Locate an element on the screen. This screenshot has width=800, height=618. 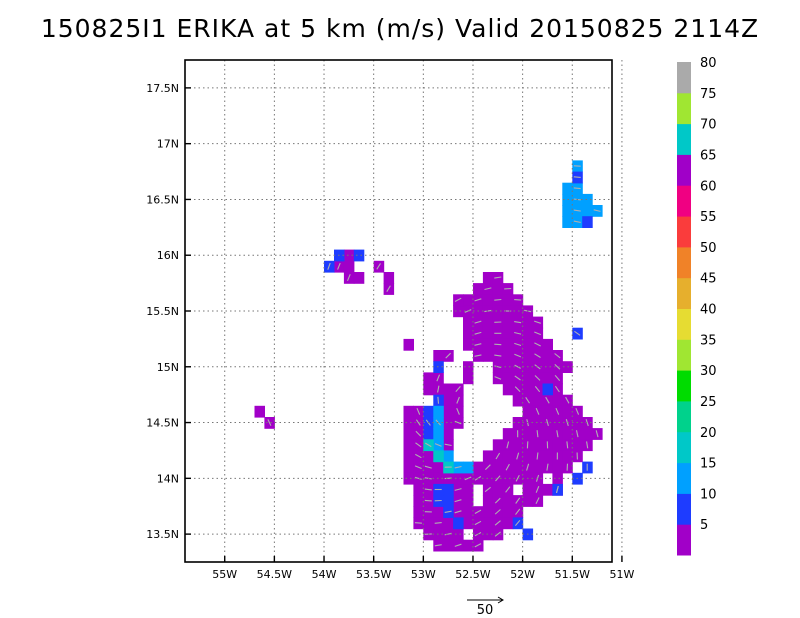
colorbar-label: 55 is located at coordinates (708, 217).